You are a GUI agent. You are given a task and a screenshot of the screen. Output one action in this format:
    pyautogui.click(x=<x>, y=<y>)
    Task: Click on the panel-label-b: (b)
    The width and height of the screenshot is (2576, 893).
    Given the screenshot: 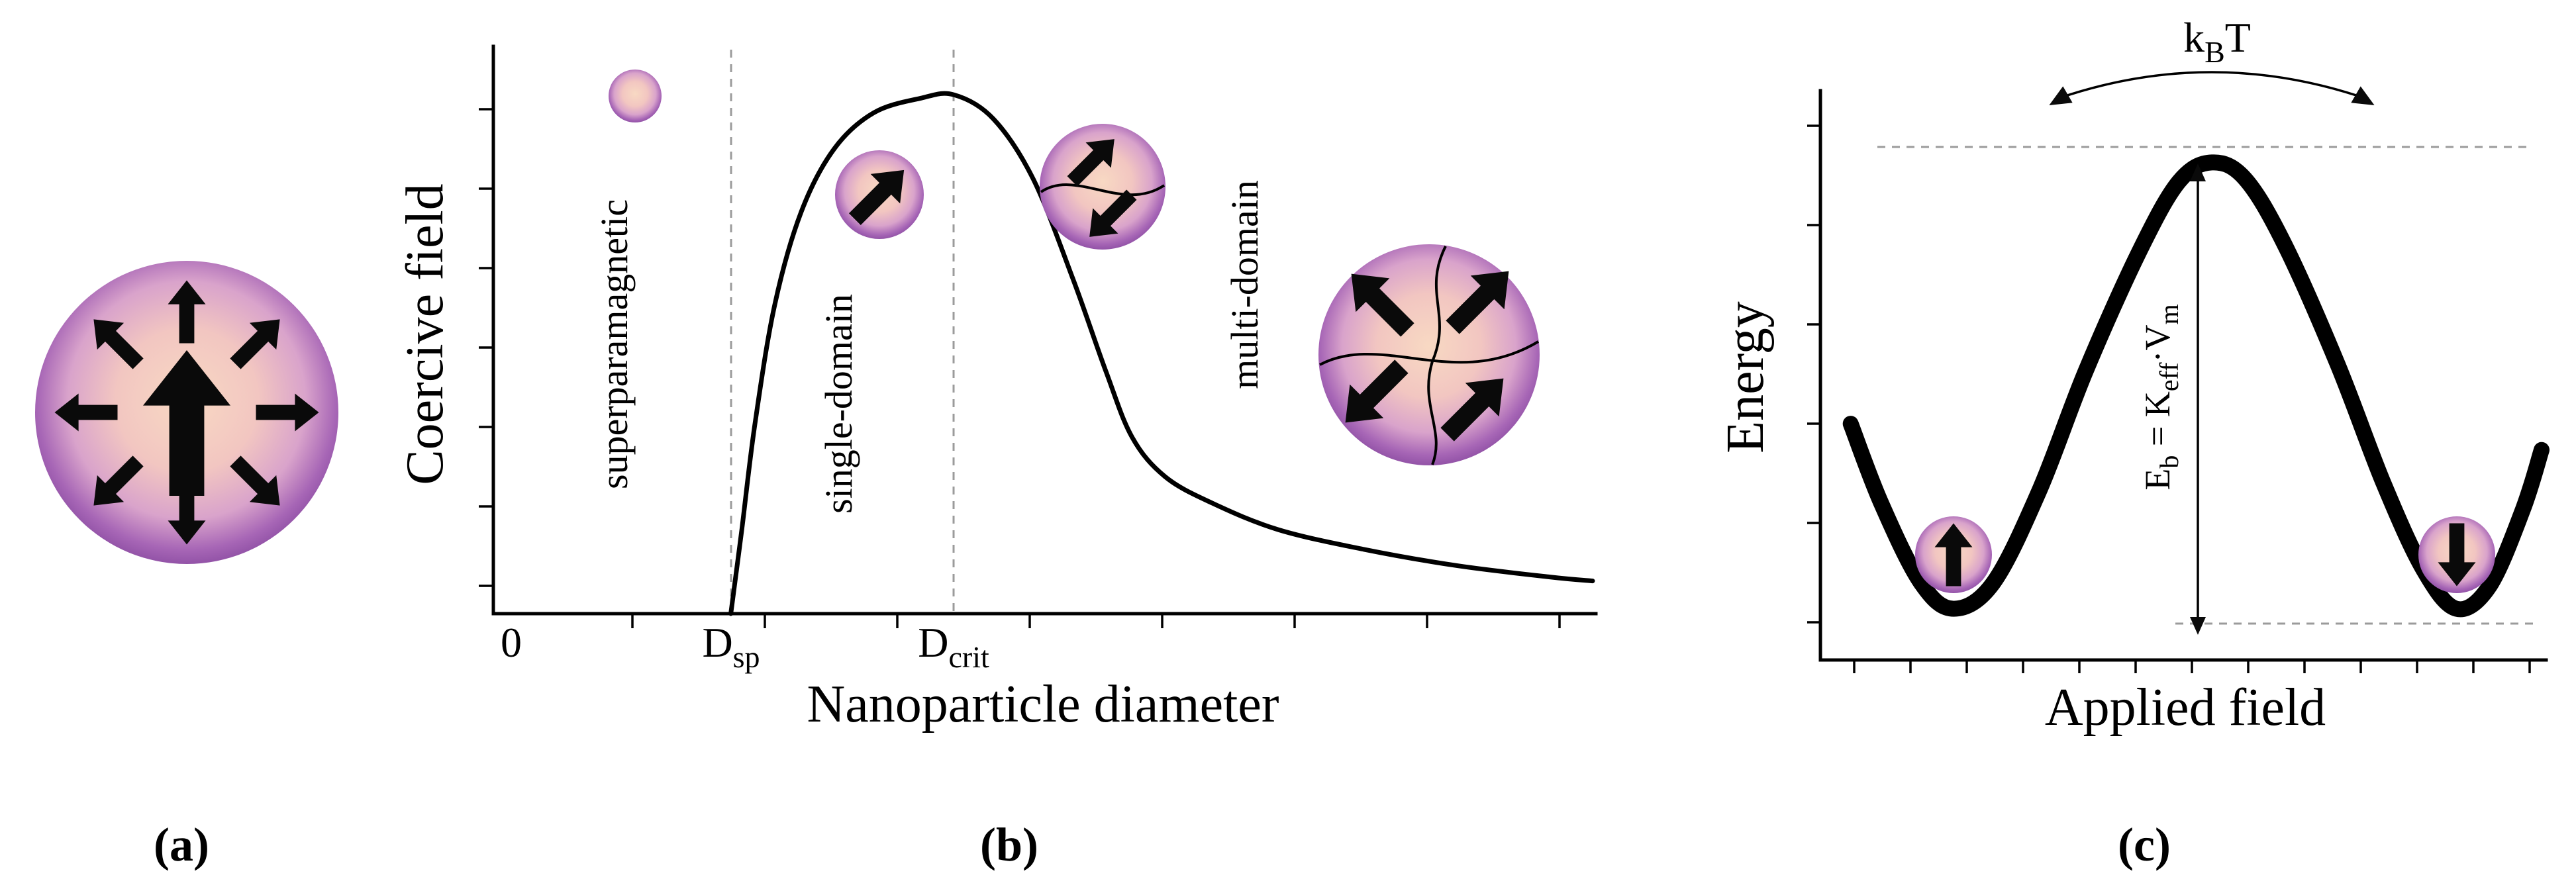 What is the action you would take?
    pyautogui.click(x=1009, y=844)
    